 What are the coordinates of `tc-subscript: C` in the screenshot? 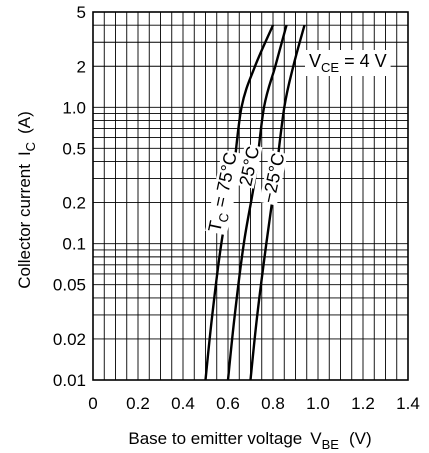 It's located at (223, 218).